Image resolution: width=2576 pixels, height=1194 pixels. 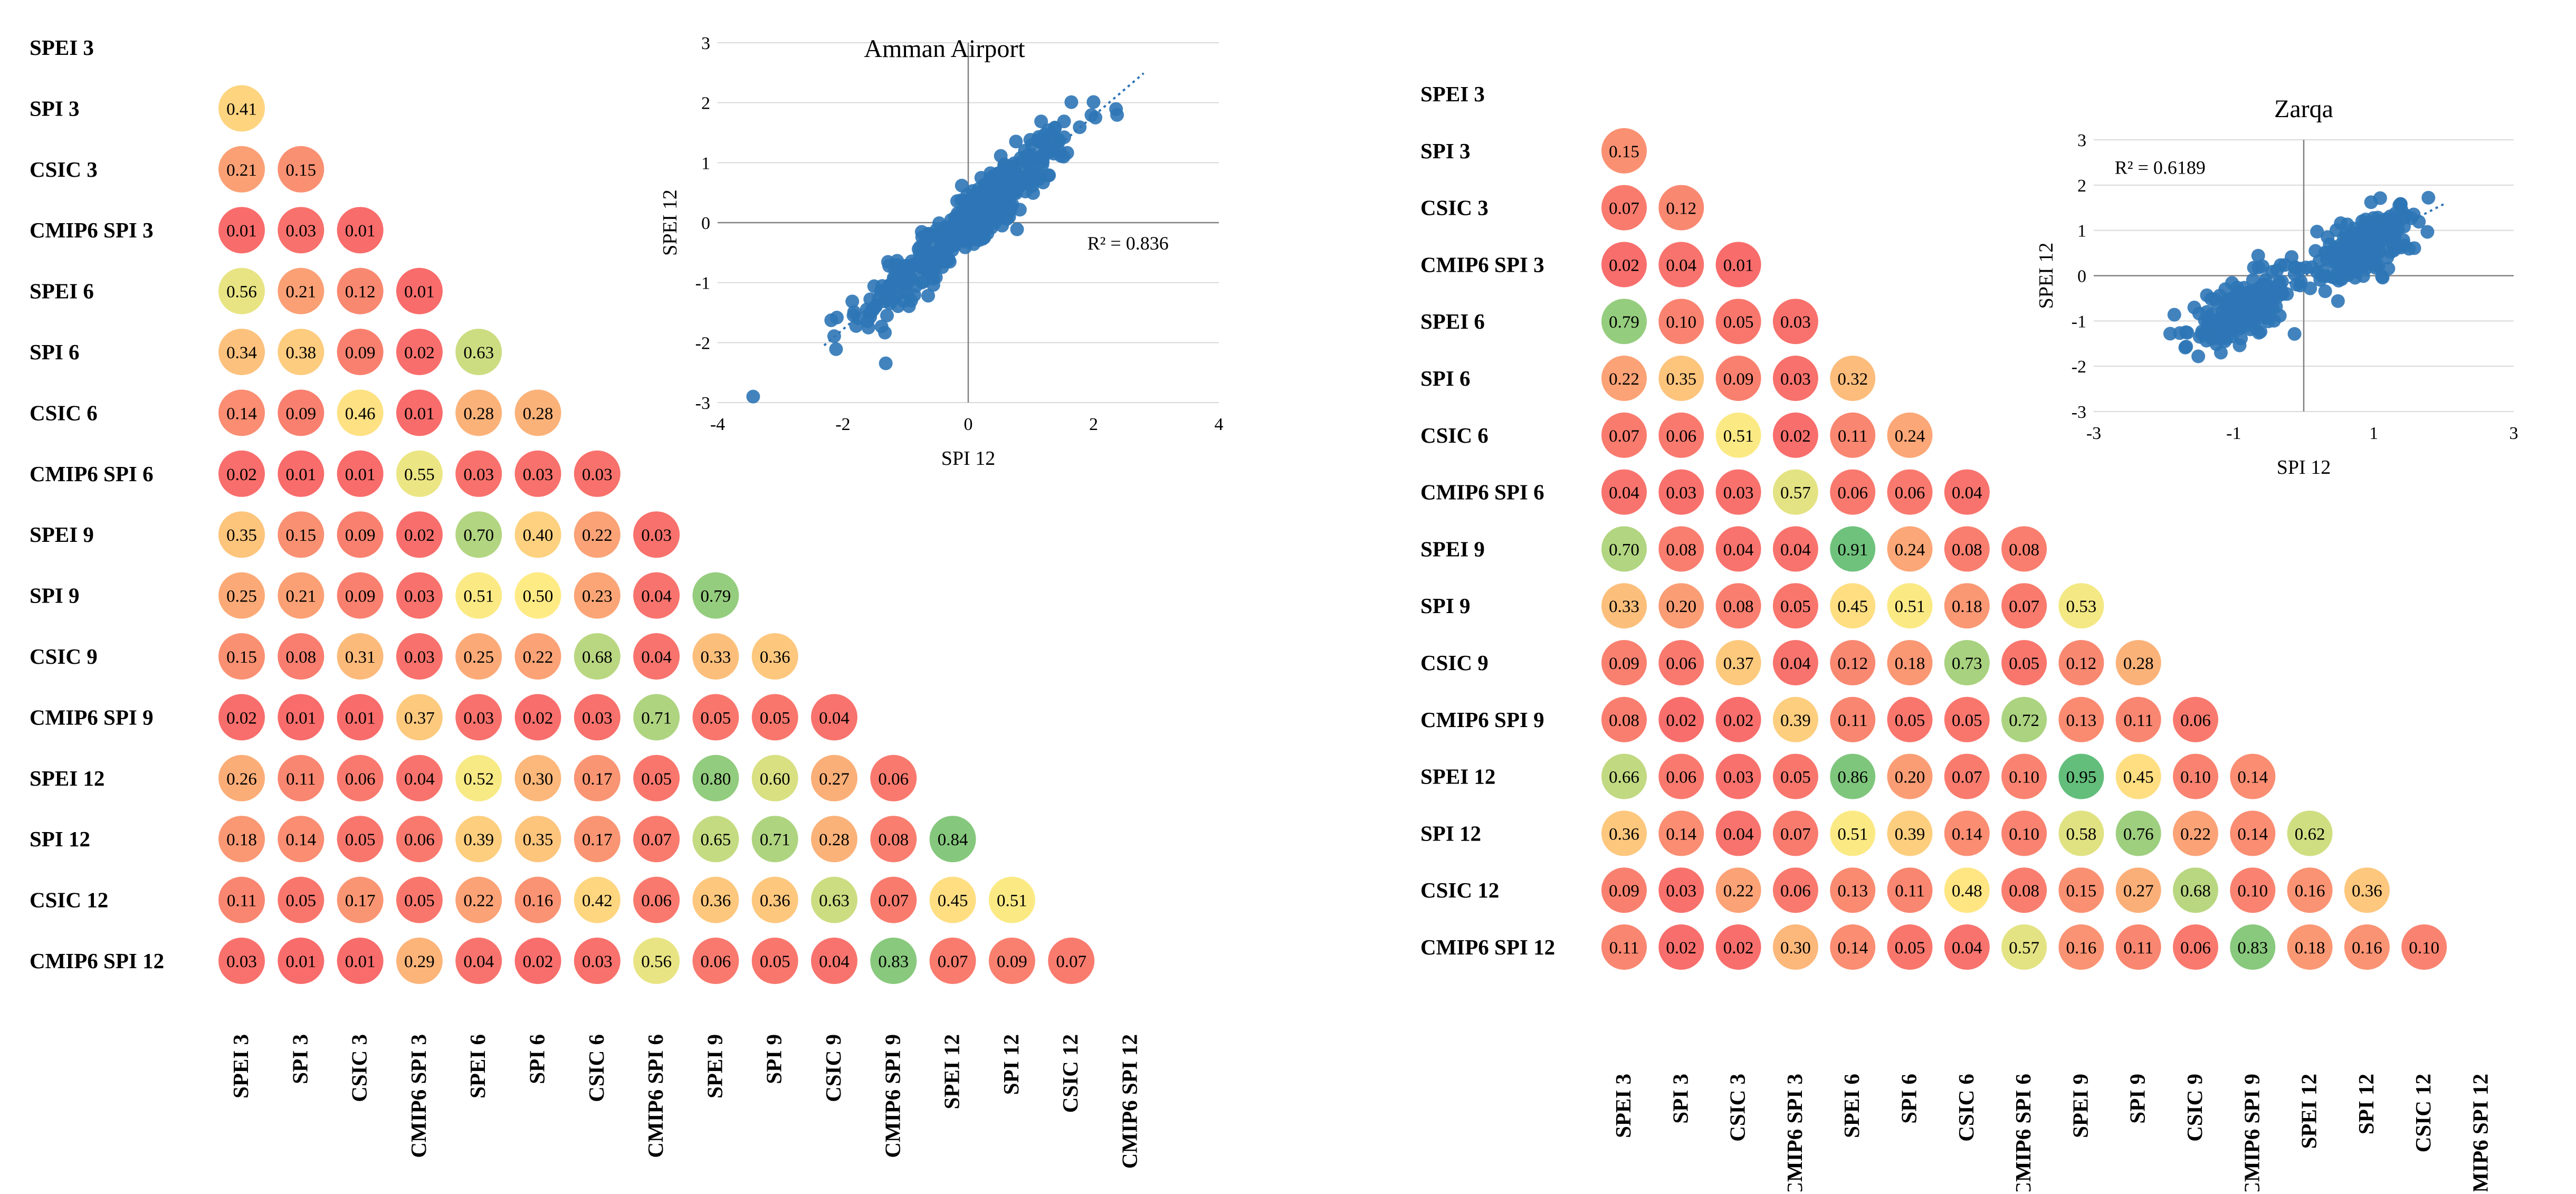 What do you see at coordinates (1454, 435) in the screenshot?
I see `row-label: CSIC 6` at bounding box center [1454, 435].